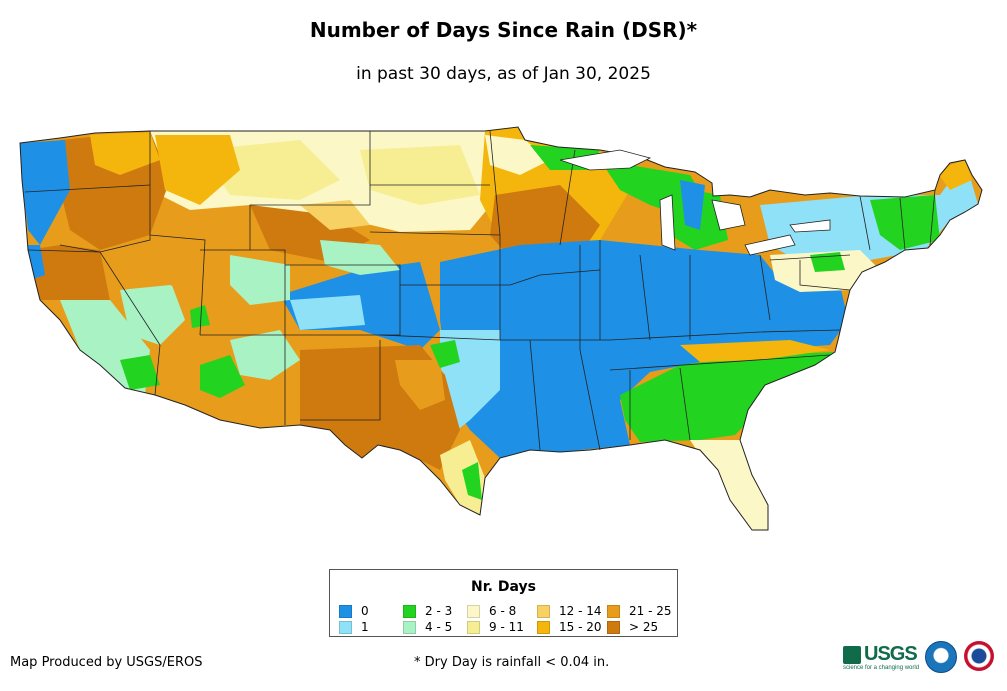 Image resolution: width=1007 pixels, height=691 pixels. I want to click on dry-day-footnote: * Dry Day is rainfall < 0.04 in., so click(512, 662).